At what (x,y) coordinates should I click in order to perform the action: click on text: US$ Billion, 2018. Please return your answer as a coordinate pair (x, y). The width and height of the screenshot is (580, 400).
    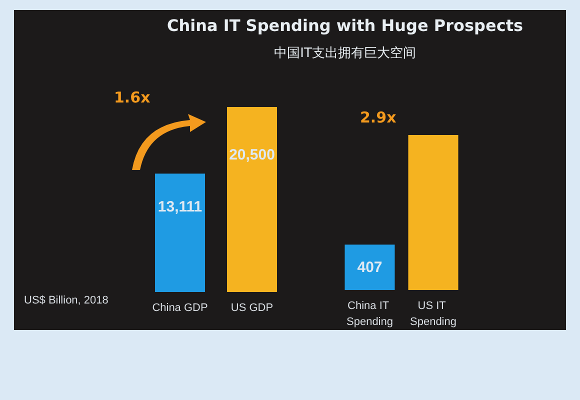
    Looking at the image, I should click on (66, 300).